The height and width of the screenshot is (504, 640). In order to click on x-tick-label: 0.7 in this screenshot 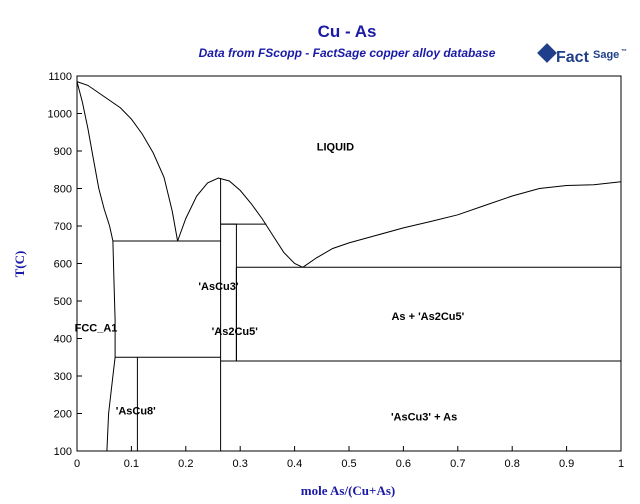, I will do `click(457, 464)`.